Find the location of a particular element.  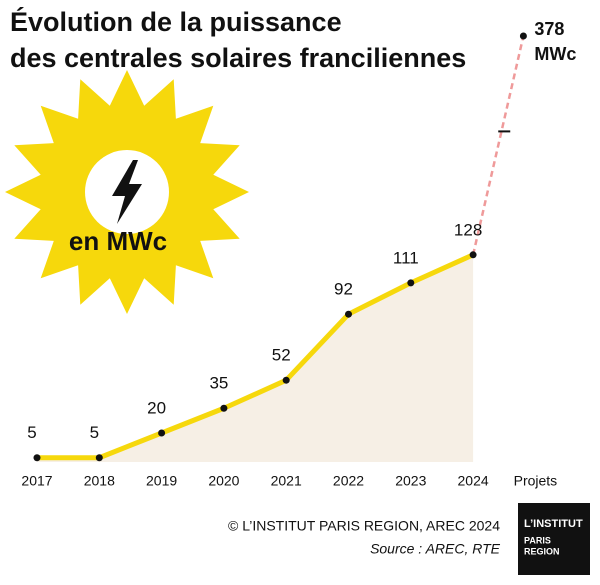

lightning-icon is located at coordinates (127, 192).